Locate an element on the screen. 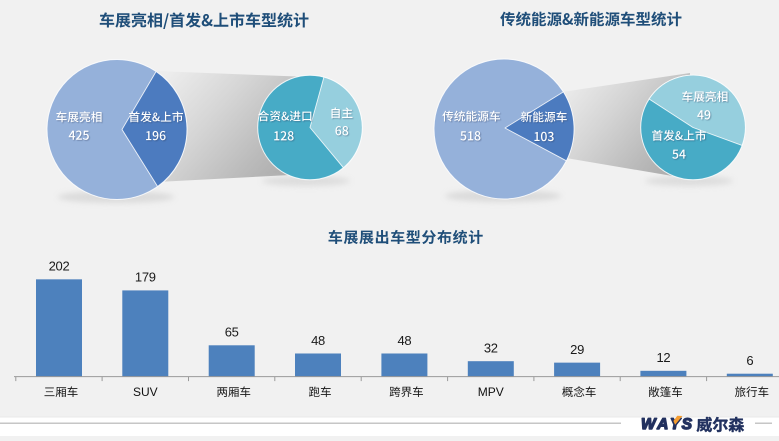 The height and width of the screenshot is (441, 779). svg-text: MPV is located at coordinates (491, 392).